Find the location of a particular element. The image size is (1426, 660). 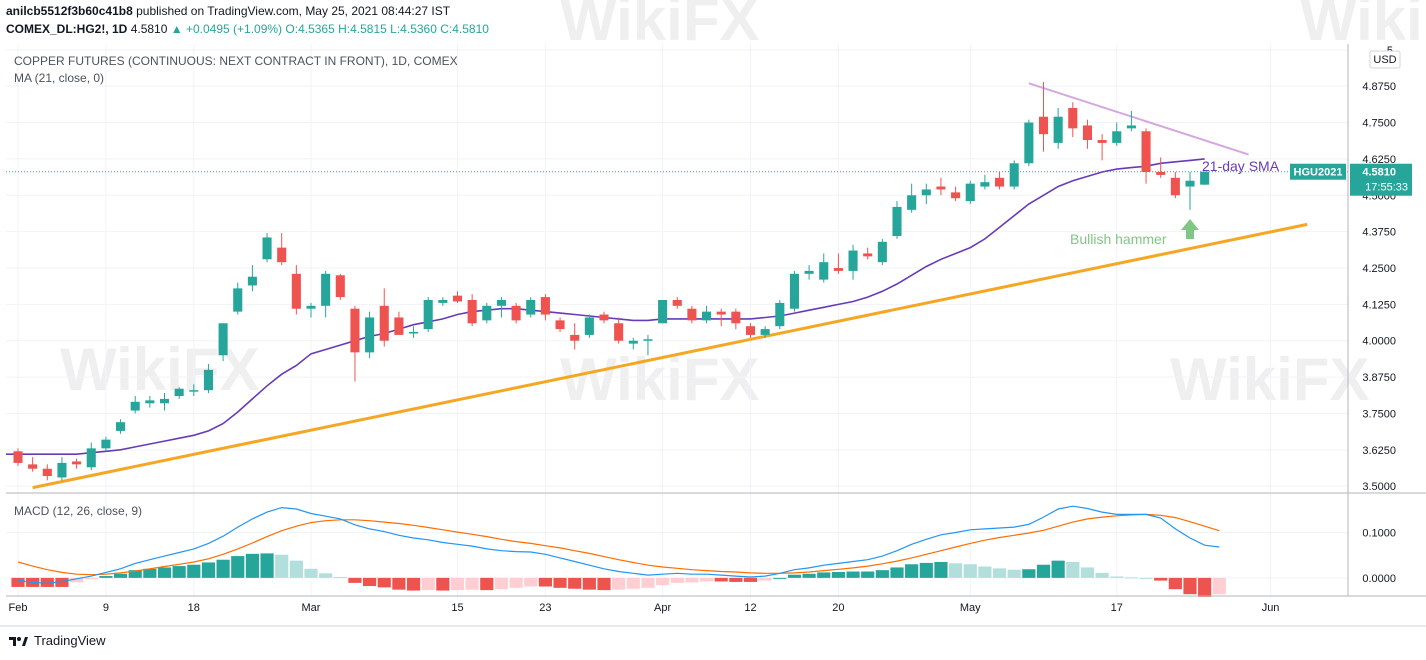

macd-line is located at coordinates (618, 544).